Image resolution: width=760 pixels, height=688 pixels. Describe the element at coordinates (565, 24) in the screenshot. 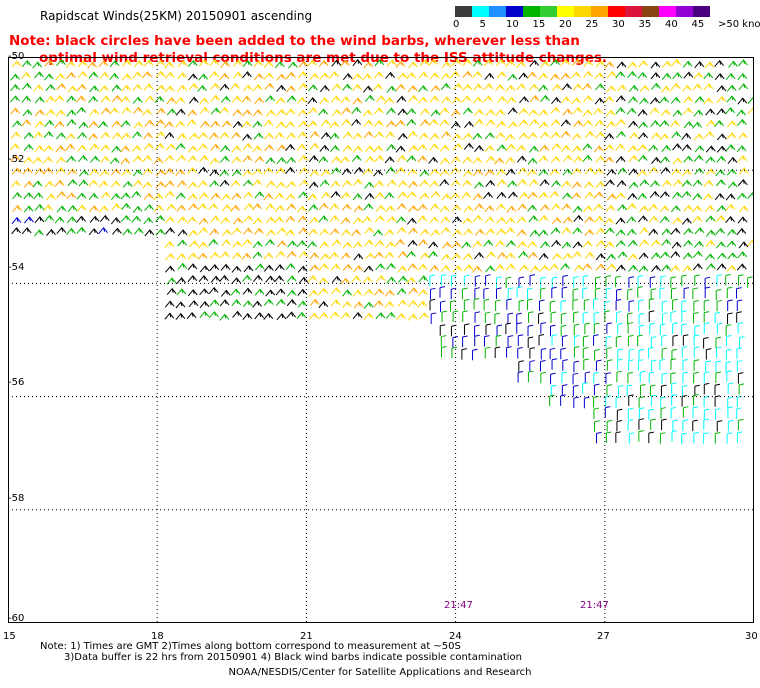

I see `legend-label: 20` at that location.